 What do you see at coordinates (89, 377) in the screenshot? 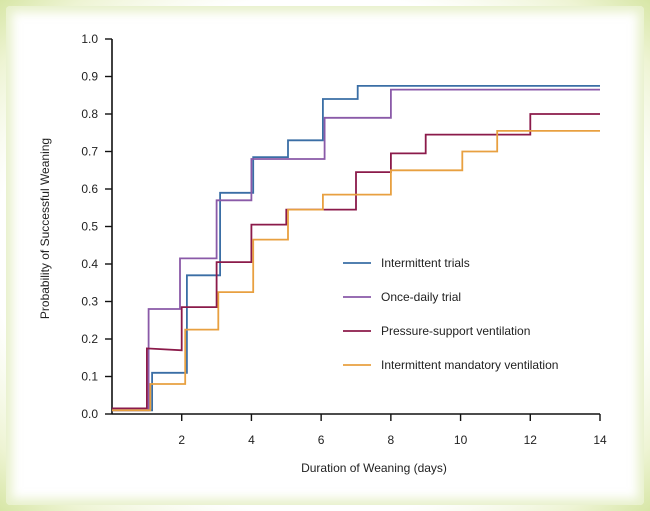
I see `y-tick-label: 0.1` at bounding box center [89, 377].